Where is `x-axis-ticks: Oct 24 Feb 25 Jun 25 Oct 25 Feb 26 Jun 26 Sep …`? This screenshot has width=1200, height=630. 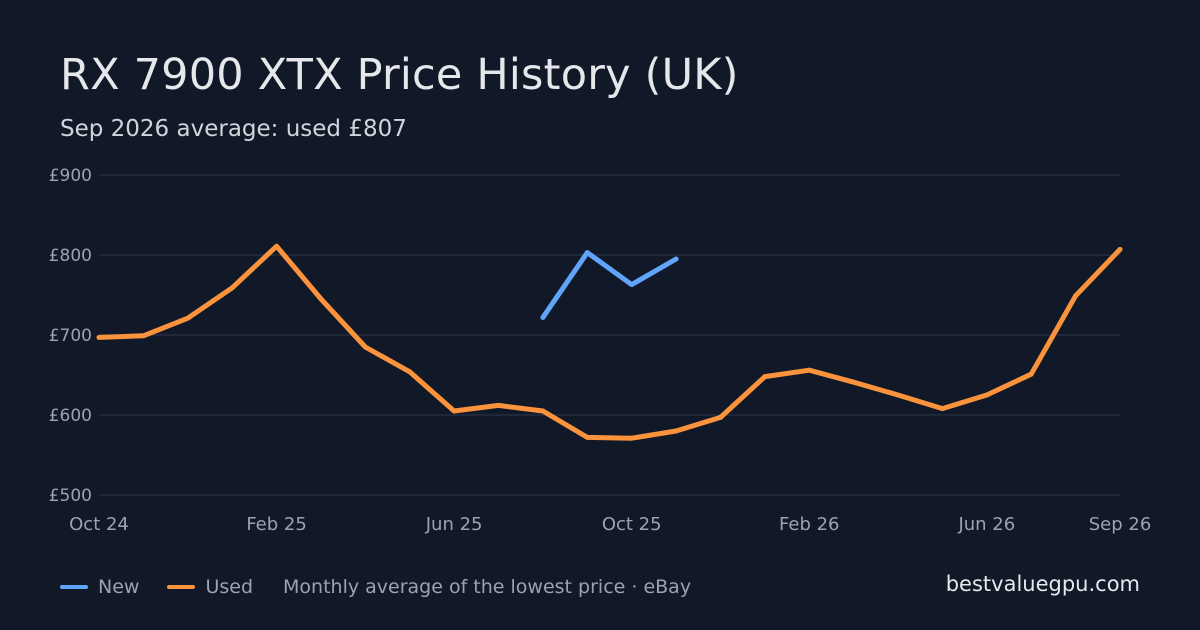 x-axis-ticks: Oct 24 Feb 25 Jun 25 Oct 25 Feb 26 Jun 26 Sep … is located at coordinates (610, 524).